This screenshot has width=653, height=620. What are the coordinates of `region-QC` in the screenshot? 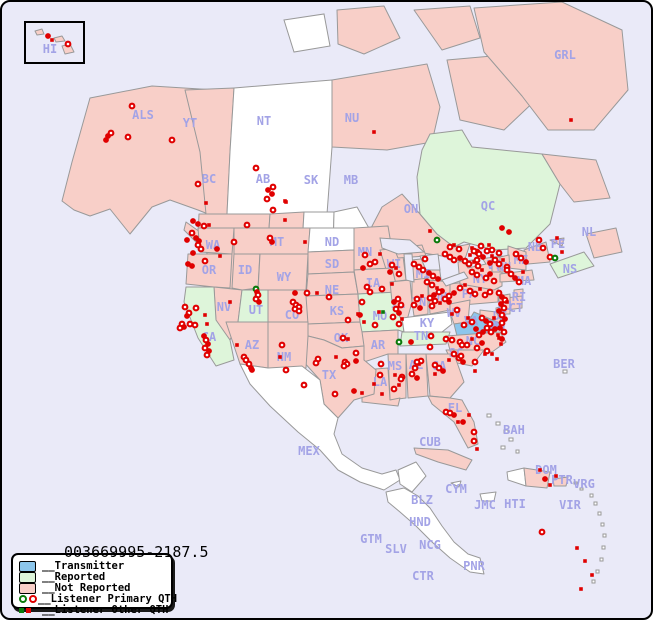 It's located at (488, 190).